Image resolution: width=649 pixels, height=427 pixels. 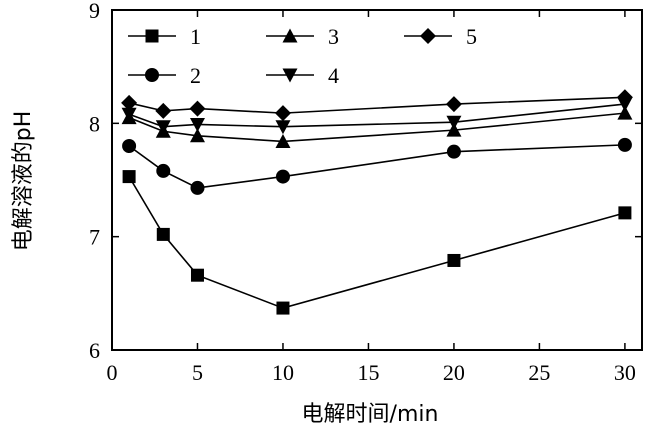 What do you see at coordinates (302, 75) in the screenshot?
I see `legend-item-4: 4` at bounding box center [302, 75].